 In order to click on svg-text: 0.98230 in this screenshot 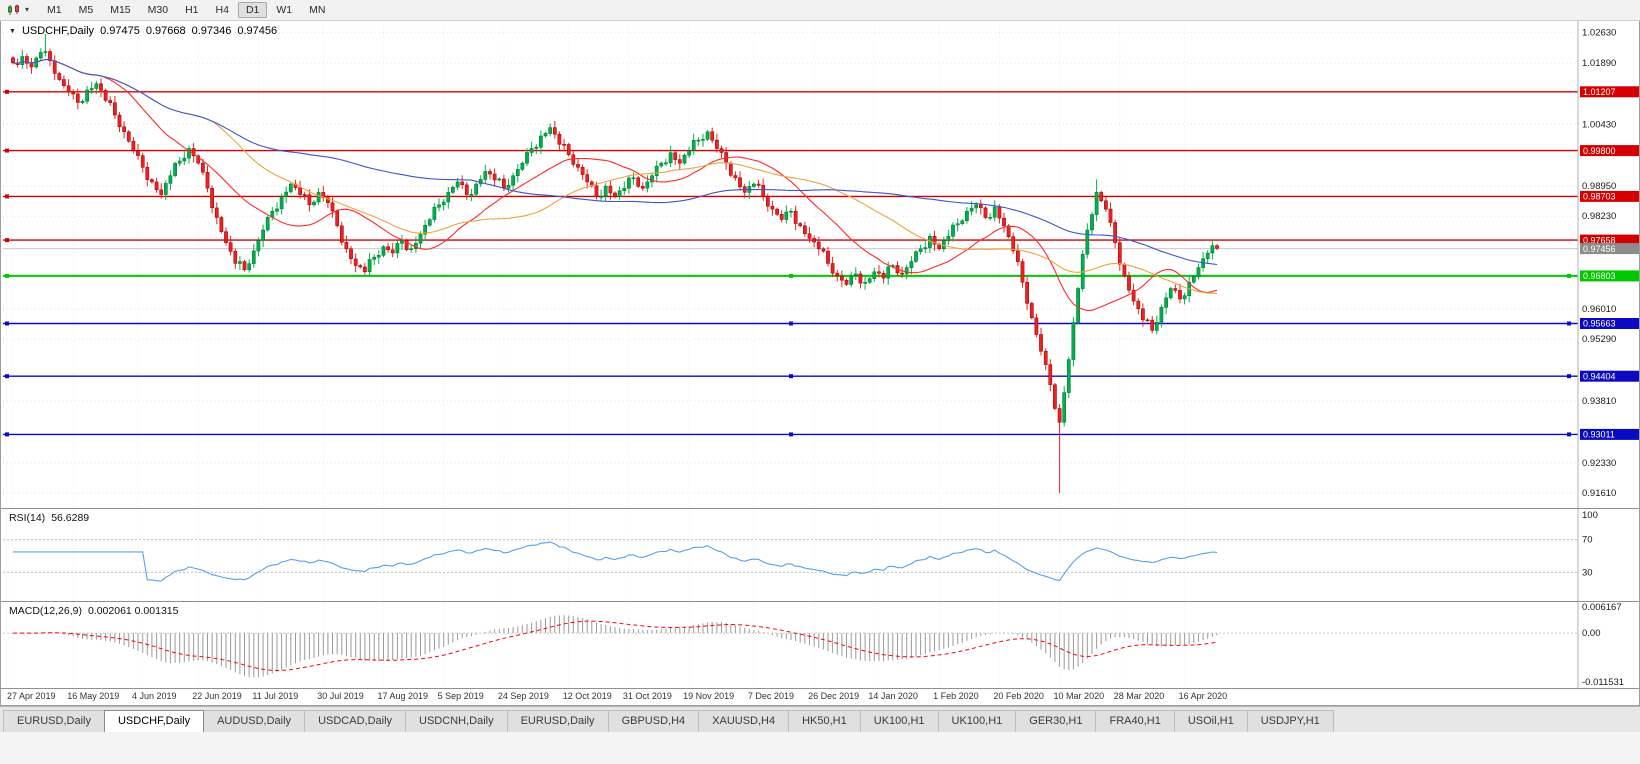, I will do `click(1599, 216)`.